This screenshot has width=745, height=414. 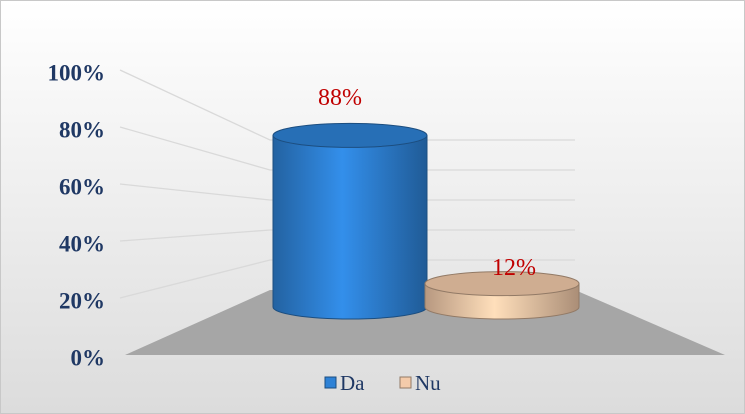 I want to click on y-tick-label: 0%, so click(x=88, y=357).